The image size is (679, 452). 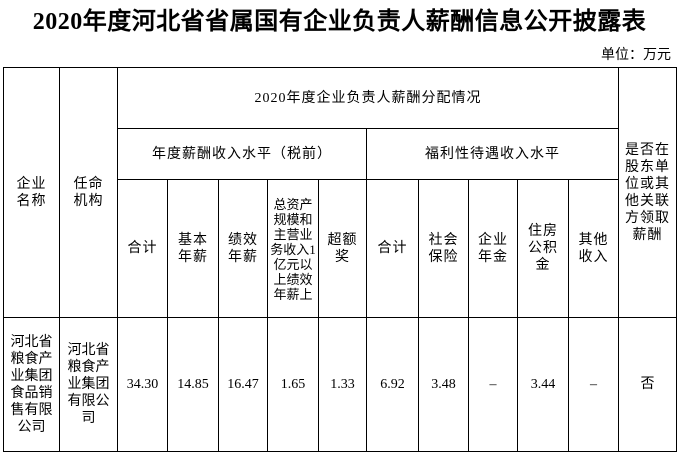 I want to click on cell-base-salary: 14.85, so click(x=193, y=384).